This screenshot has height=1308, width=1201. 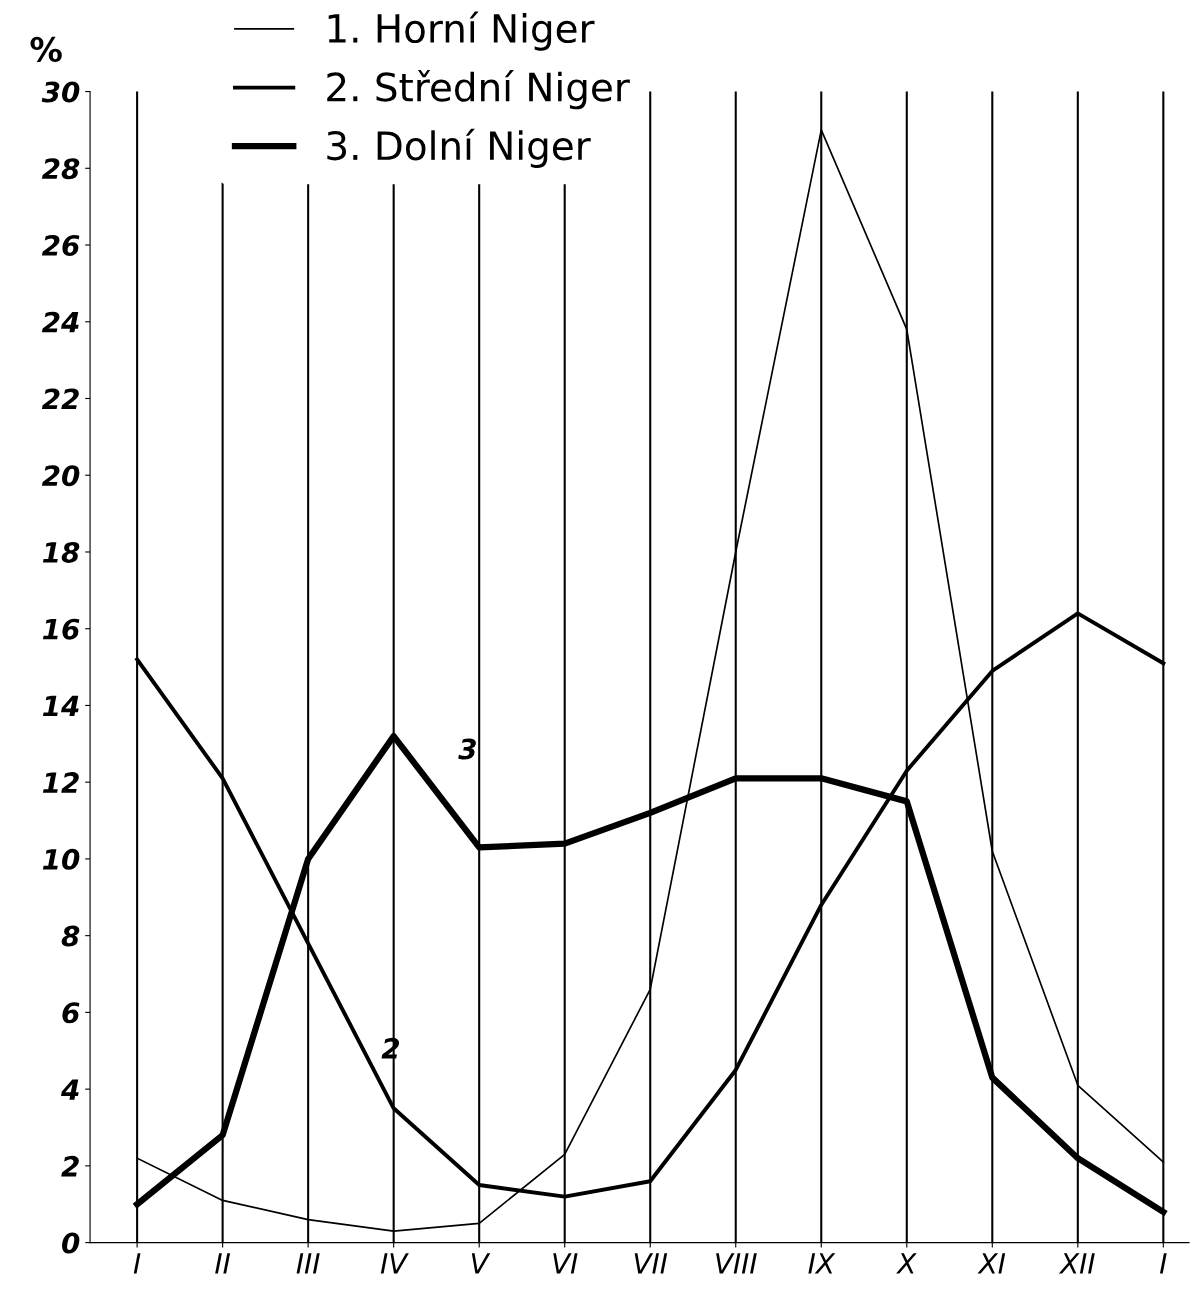 What do you see at coordinates (822, 1263) in the screenshot?
I see `x-tick-label: IX` at bounding box center [822, 1263].